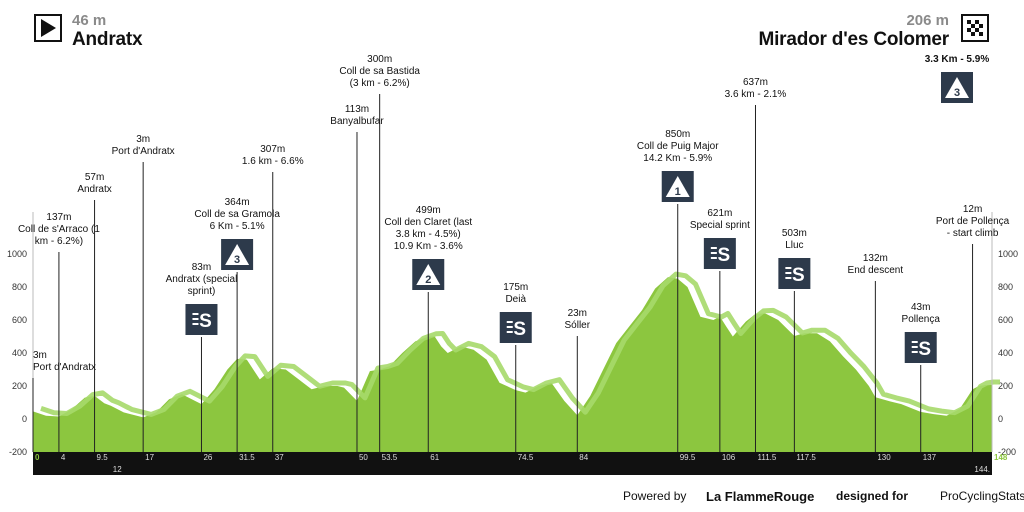 The height and width of the screenshot is (512, 1024). I want to click on x-tick-label: 4, so click(63, 457).